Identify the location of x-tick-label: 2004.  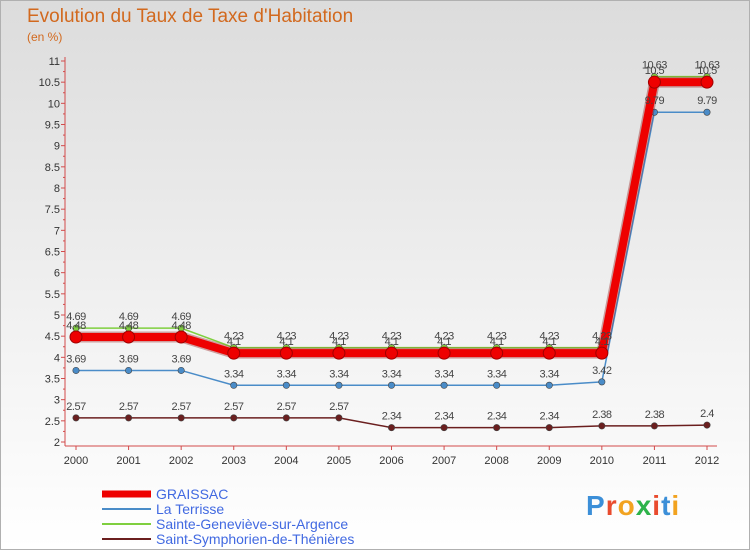
(286, 461).